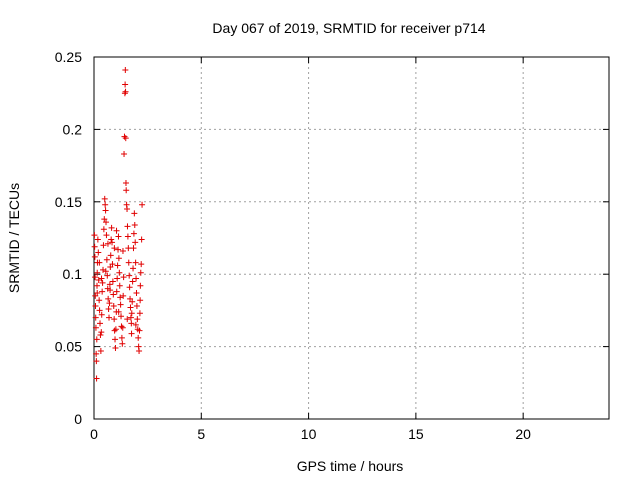 Image resolution: width=640 pixels, height=480 pixels. What do you see at coordinates (68, 202) in the screenshot?
I see `y-tick-label: 0.15` at bounding box center [68, 202].